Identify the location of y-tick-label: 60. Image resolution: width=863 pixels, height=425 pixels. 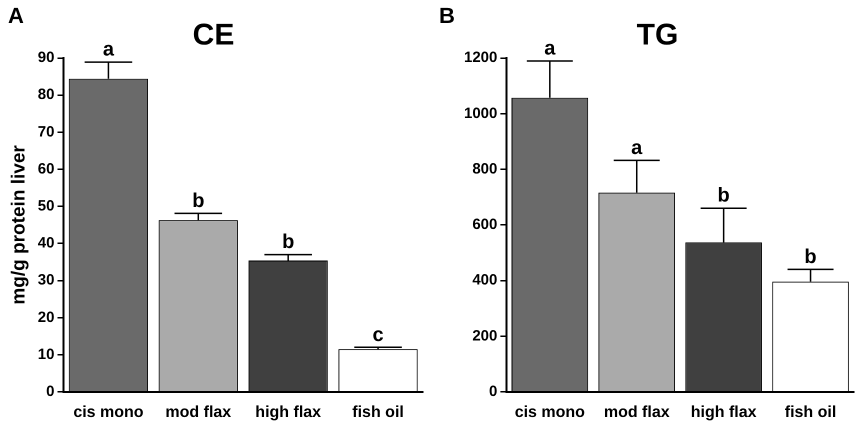
(46, 169).